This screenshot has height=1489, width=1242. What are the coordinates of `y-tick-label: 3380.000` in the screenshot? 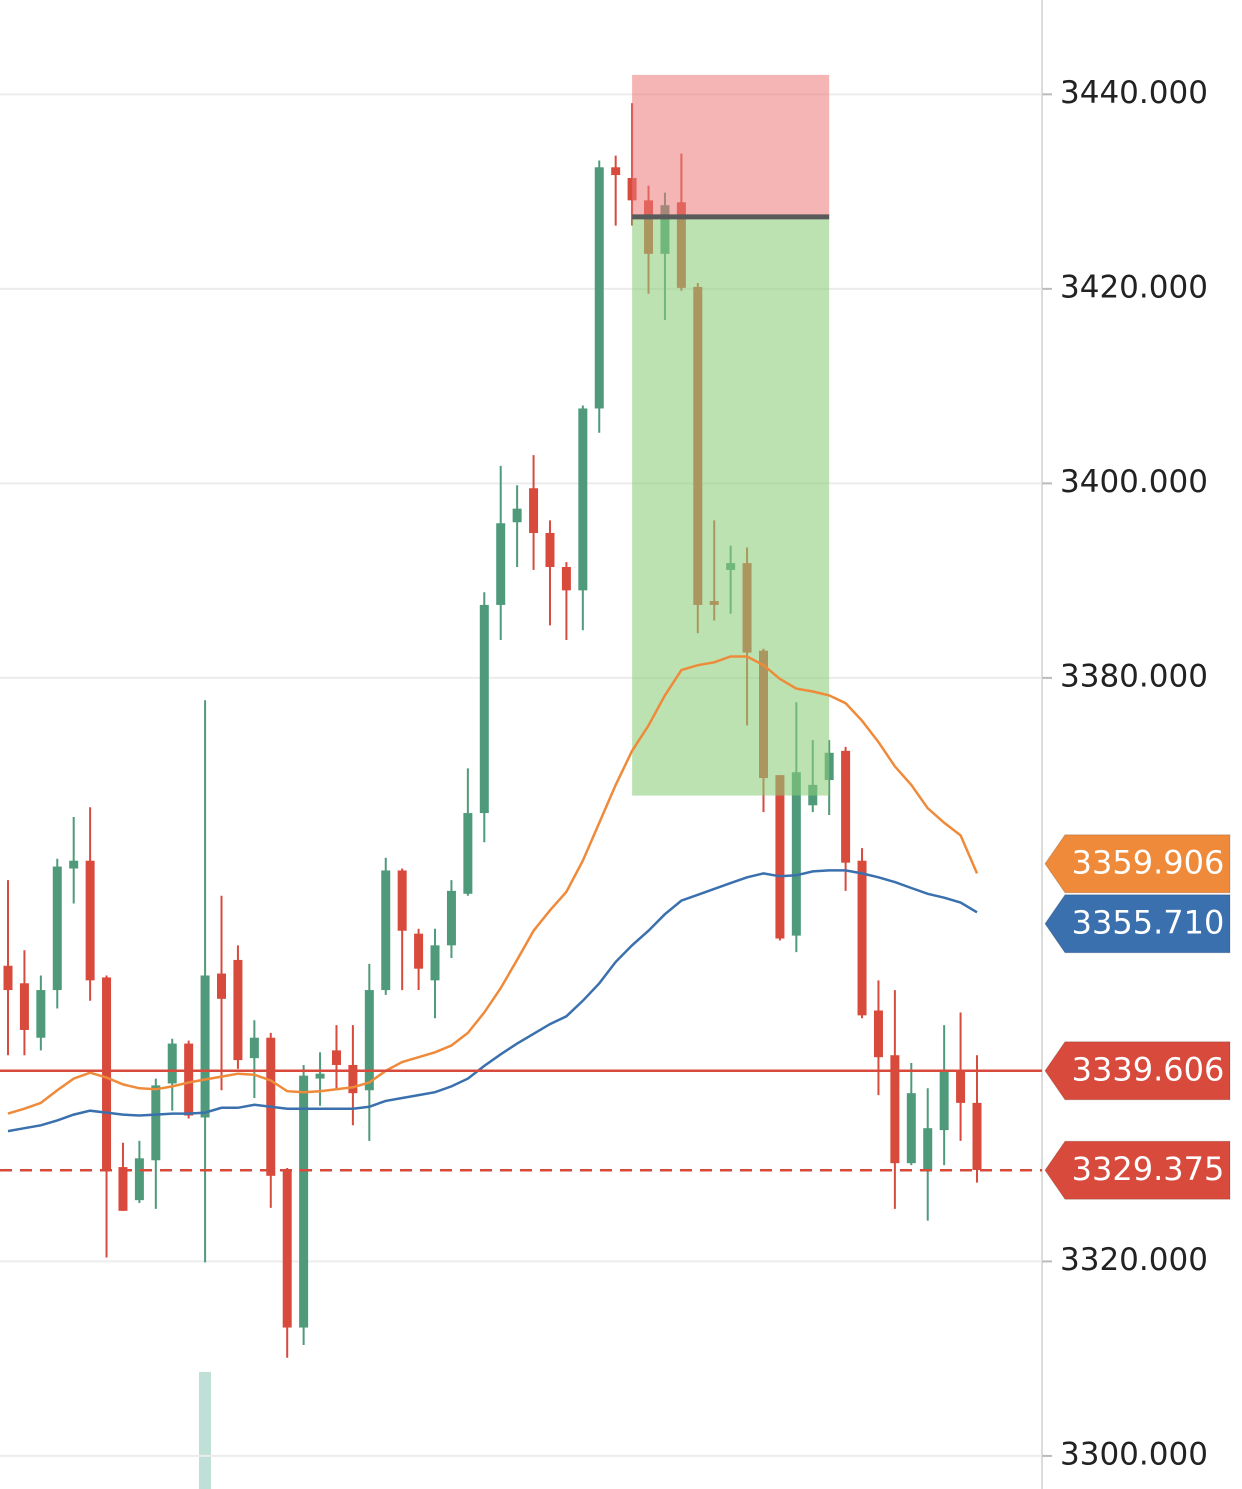 It's located at (1134, 676).